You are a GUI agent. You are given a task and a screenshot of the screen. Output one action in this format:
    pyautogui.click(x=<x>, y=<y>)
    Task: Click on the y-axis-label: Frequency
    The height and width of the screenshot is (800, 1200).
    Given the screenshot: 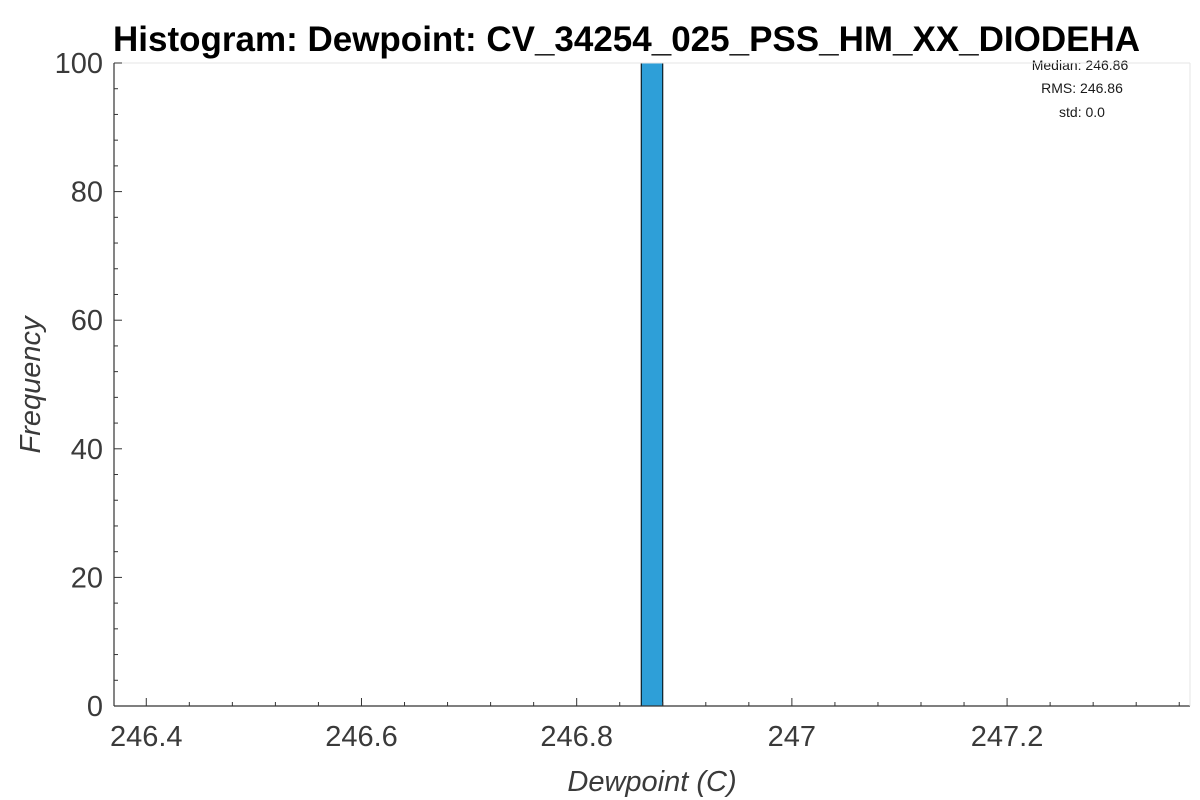 What is the action you would take?
    pyautogui.click(x=31, y=384)
    